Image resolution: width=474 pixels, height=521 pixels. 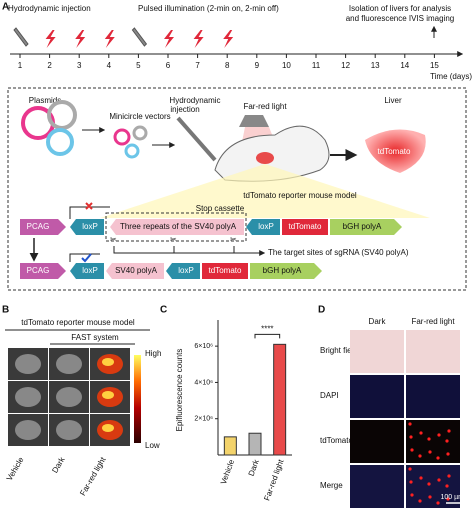 What do you see at coordinates (153, 353) in the screenshot?
I see `colorbar-label: High` at bounding box center [153, 353].